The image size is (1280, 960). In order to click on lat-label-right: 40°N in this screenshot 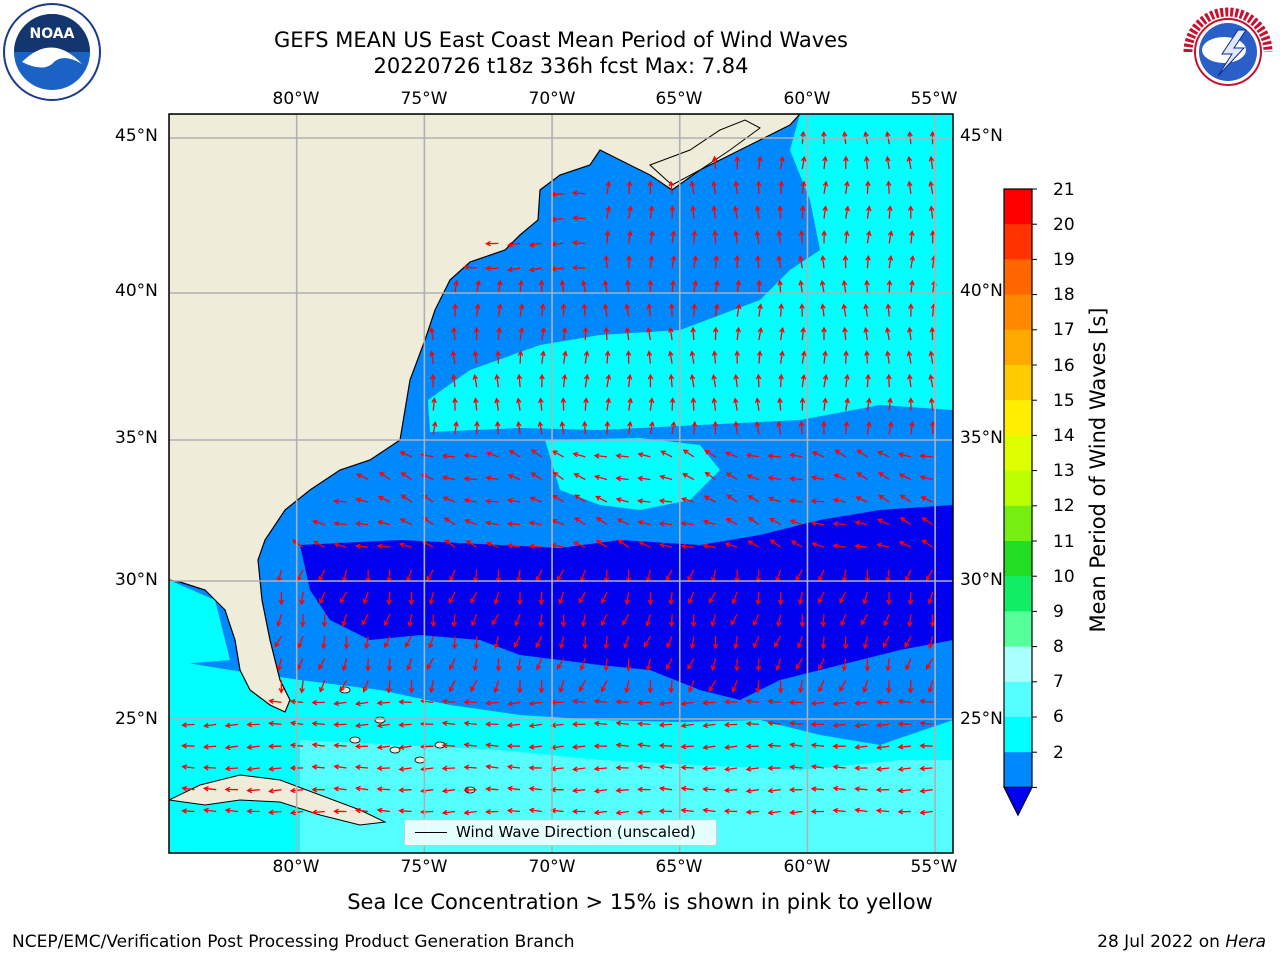, I will do `click(981, 291)`.